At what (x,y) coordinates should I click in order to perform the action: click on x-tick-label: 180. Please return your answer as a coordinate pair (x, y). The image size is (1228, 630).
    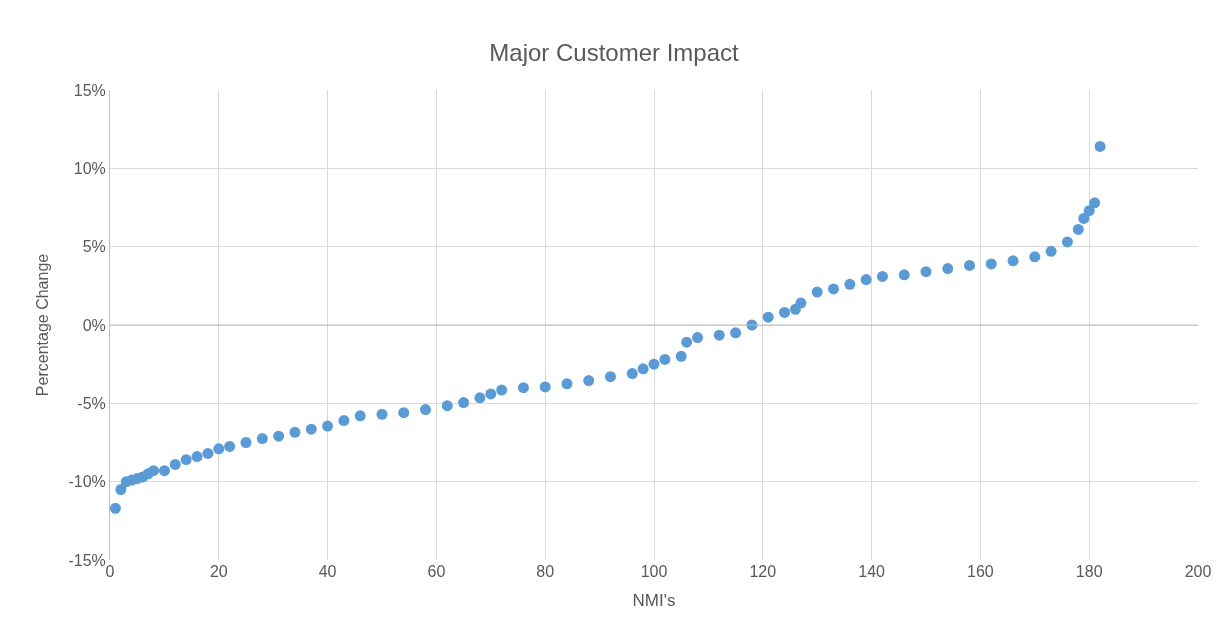
    Looking at the image, I should click on (1089, 571).